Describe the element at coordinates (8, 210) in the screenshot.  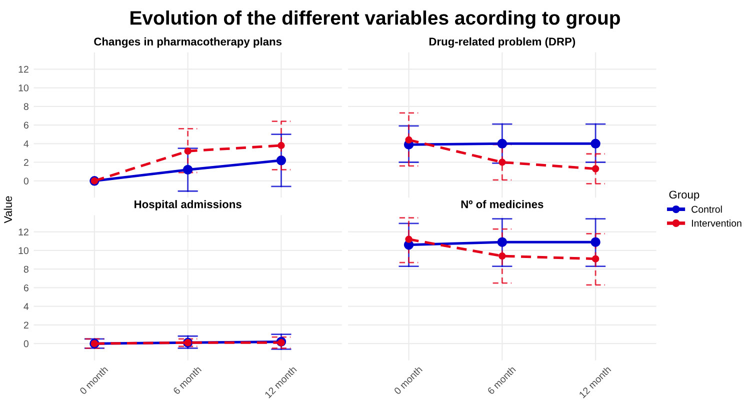
I see `y-axis-title: Value` at that location.